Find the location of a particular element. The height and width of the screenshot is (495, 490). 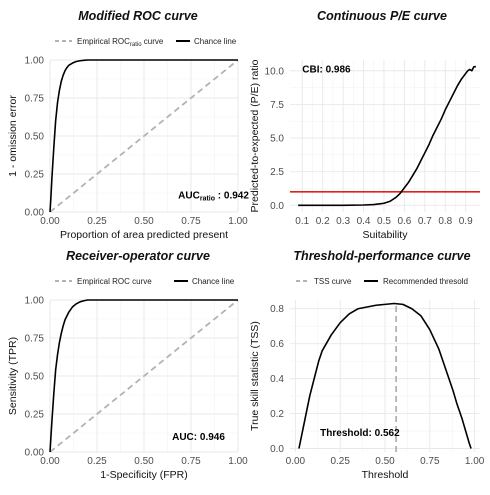

pe-y-axis-label: Predicted-to-expected (P/E) ratio is located at coordinates (255, 135).